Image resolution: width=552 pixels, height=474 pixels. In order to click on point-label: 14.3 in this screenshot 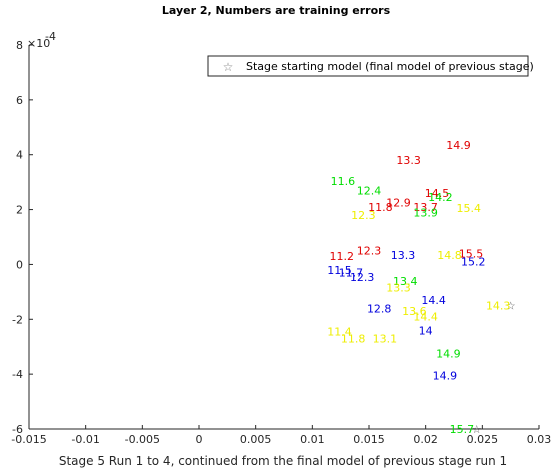, I will do `click(498, 306)`.